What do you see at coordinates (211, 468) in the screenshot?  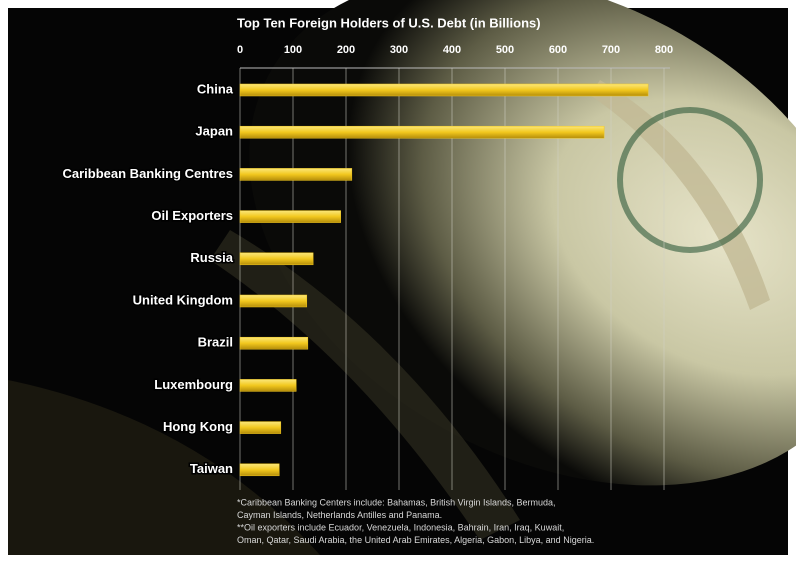 I see `y-tick-label: Taiwan` at bounding box center [211, 468].